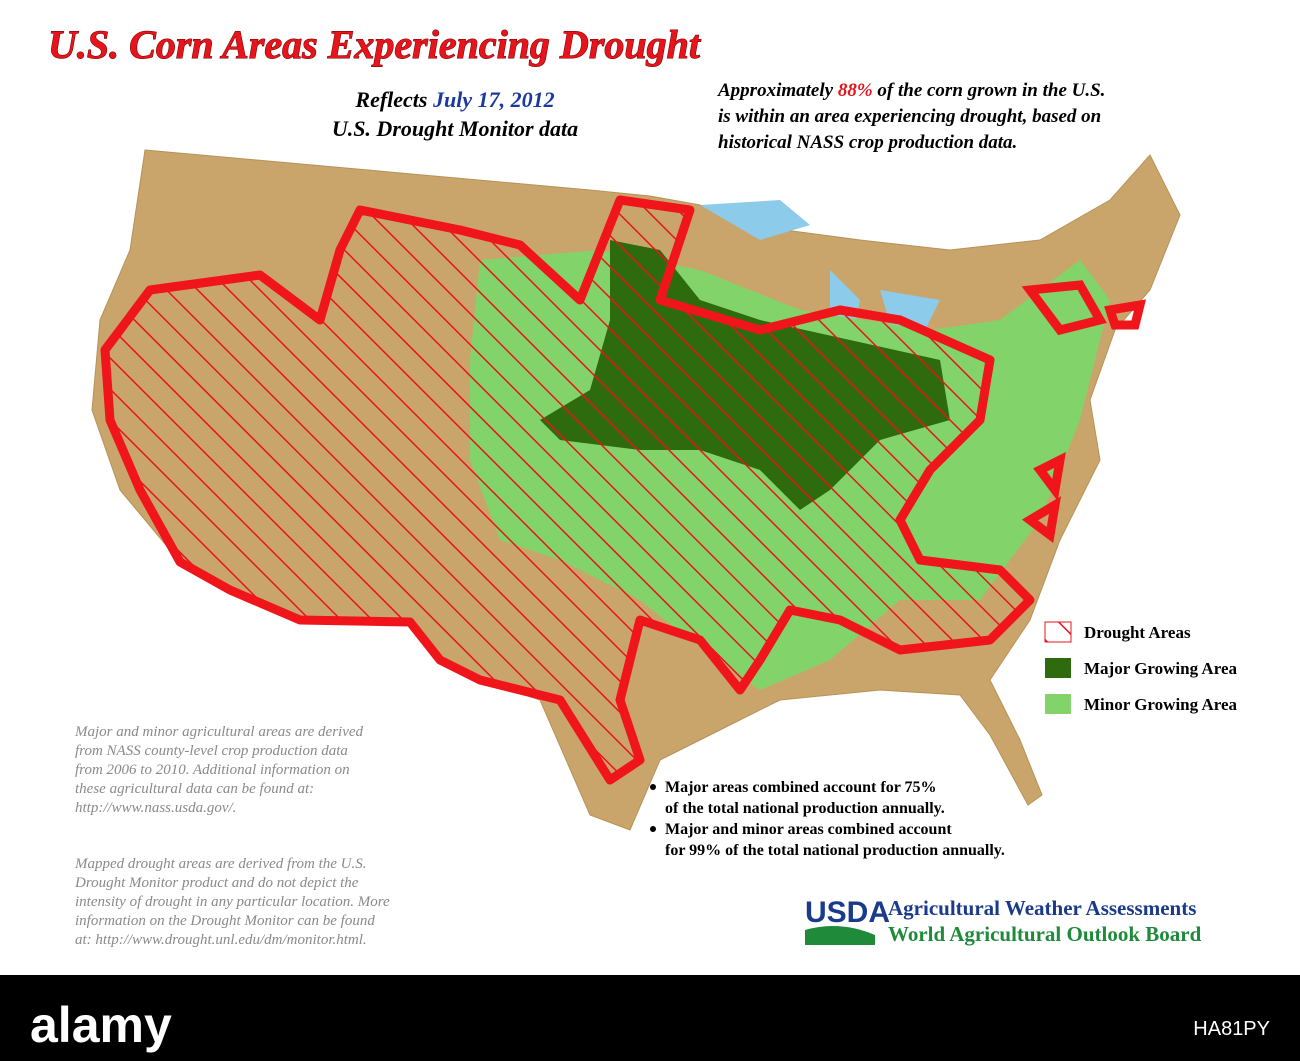 Image resolution: width=1300 pixels, height=1061 pixels. What do you see at coordinates (880, 290) in the screenshot?
I see `lakes` at bounding box center [880, 290].